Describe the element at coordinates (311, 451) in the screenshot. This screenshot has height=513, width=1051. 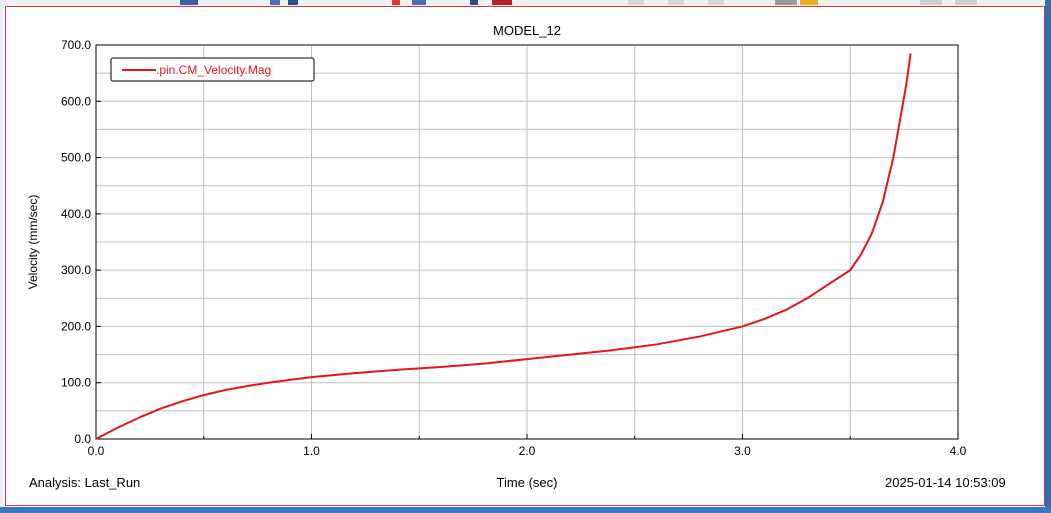
I see `x-tick-label: 1.0` at that location.